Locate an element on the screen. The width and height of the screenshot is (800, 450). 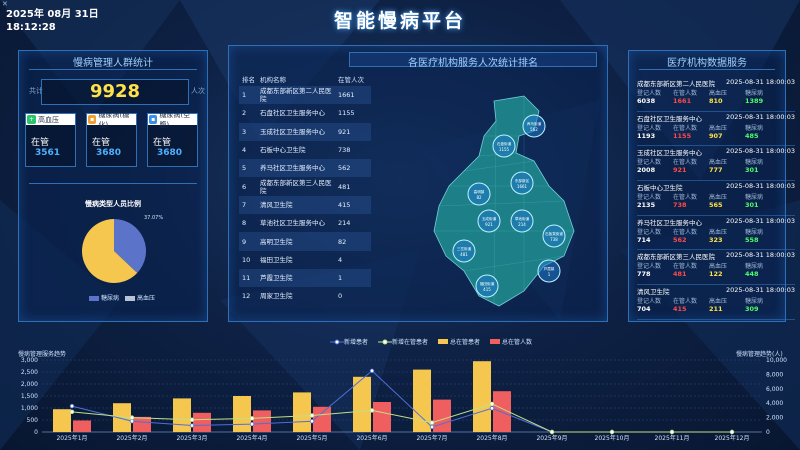
panel-title: 慢病管理人群统计 is located at coordinates (113, 63).